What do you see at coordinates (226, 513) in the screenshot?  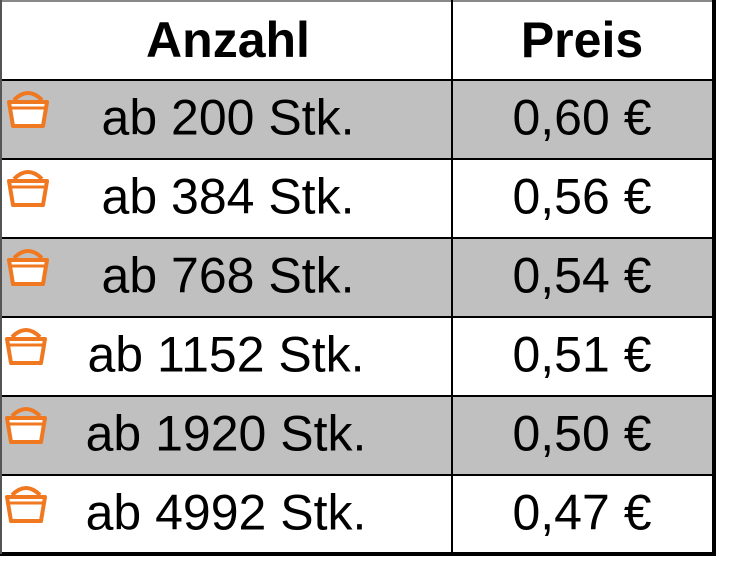 I see `quantity-cell: ab 4992 Stk.` at bounding box center [226, 513].